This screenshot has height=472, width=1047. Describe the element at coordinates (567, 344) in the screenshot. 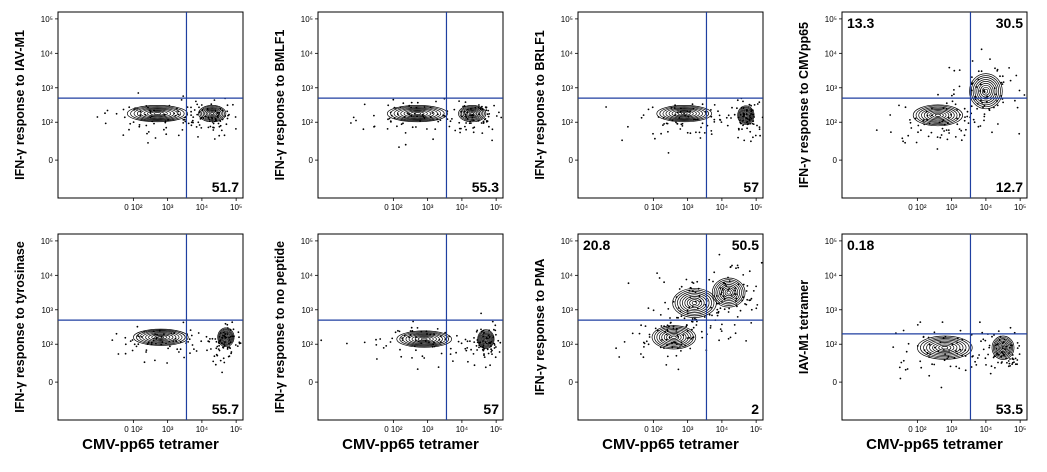

I see `y-tick-label: 10²` at that location.